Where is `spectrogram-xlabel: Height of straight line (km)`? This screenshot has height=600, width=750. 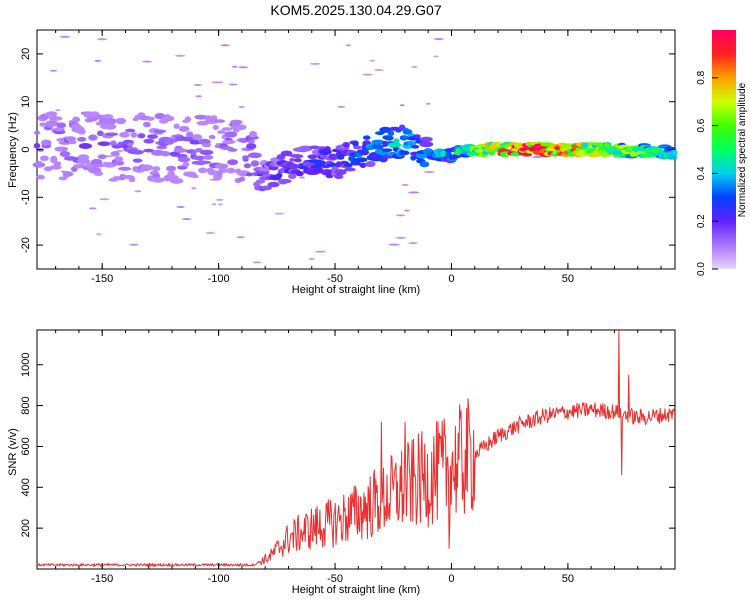
spectrogram-xlabel: Height of straight line (km) is located at coordinates (356, 290).